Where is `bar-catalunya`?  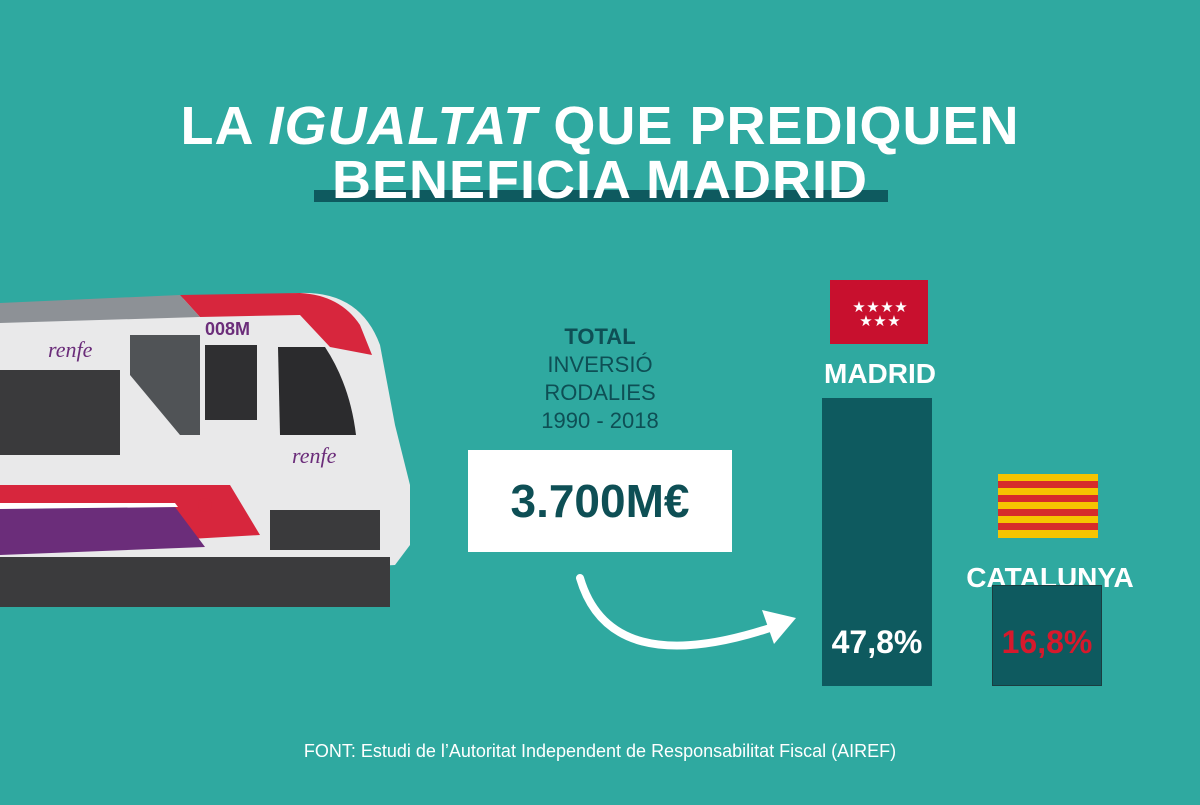 bar-catalunya is located at coordinates (1047, 635).